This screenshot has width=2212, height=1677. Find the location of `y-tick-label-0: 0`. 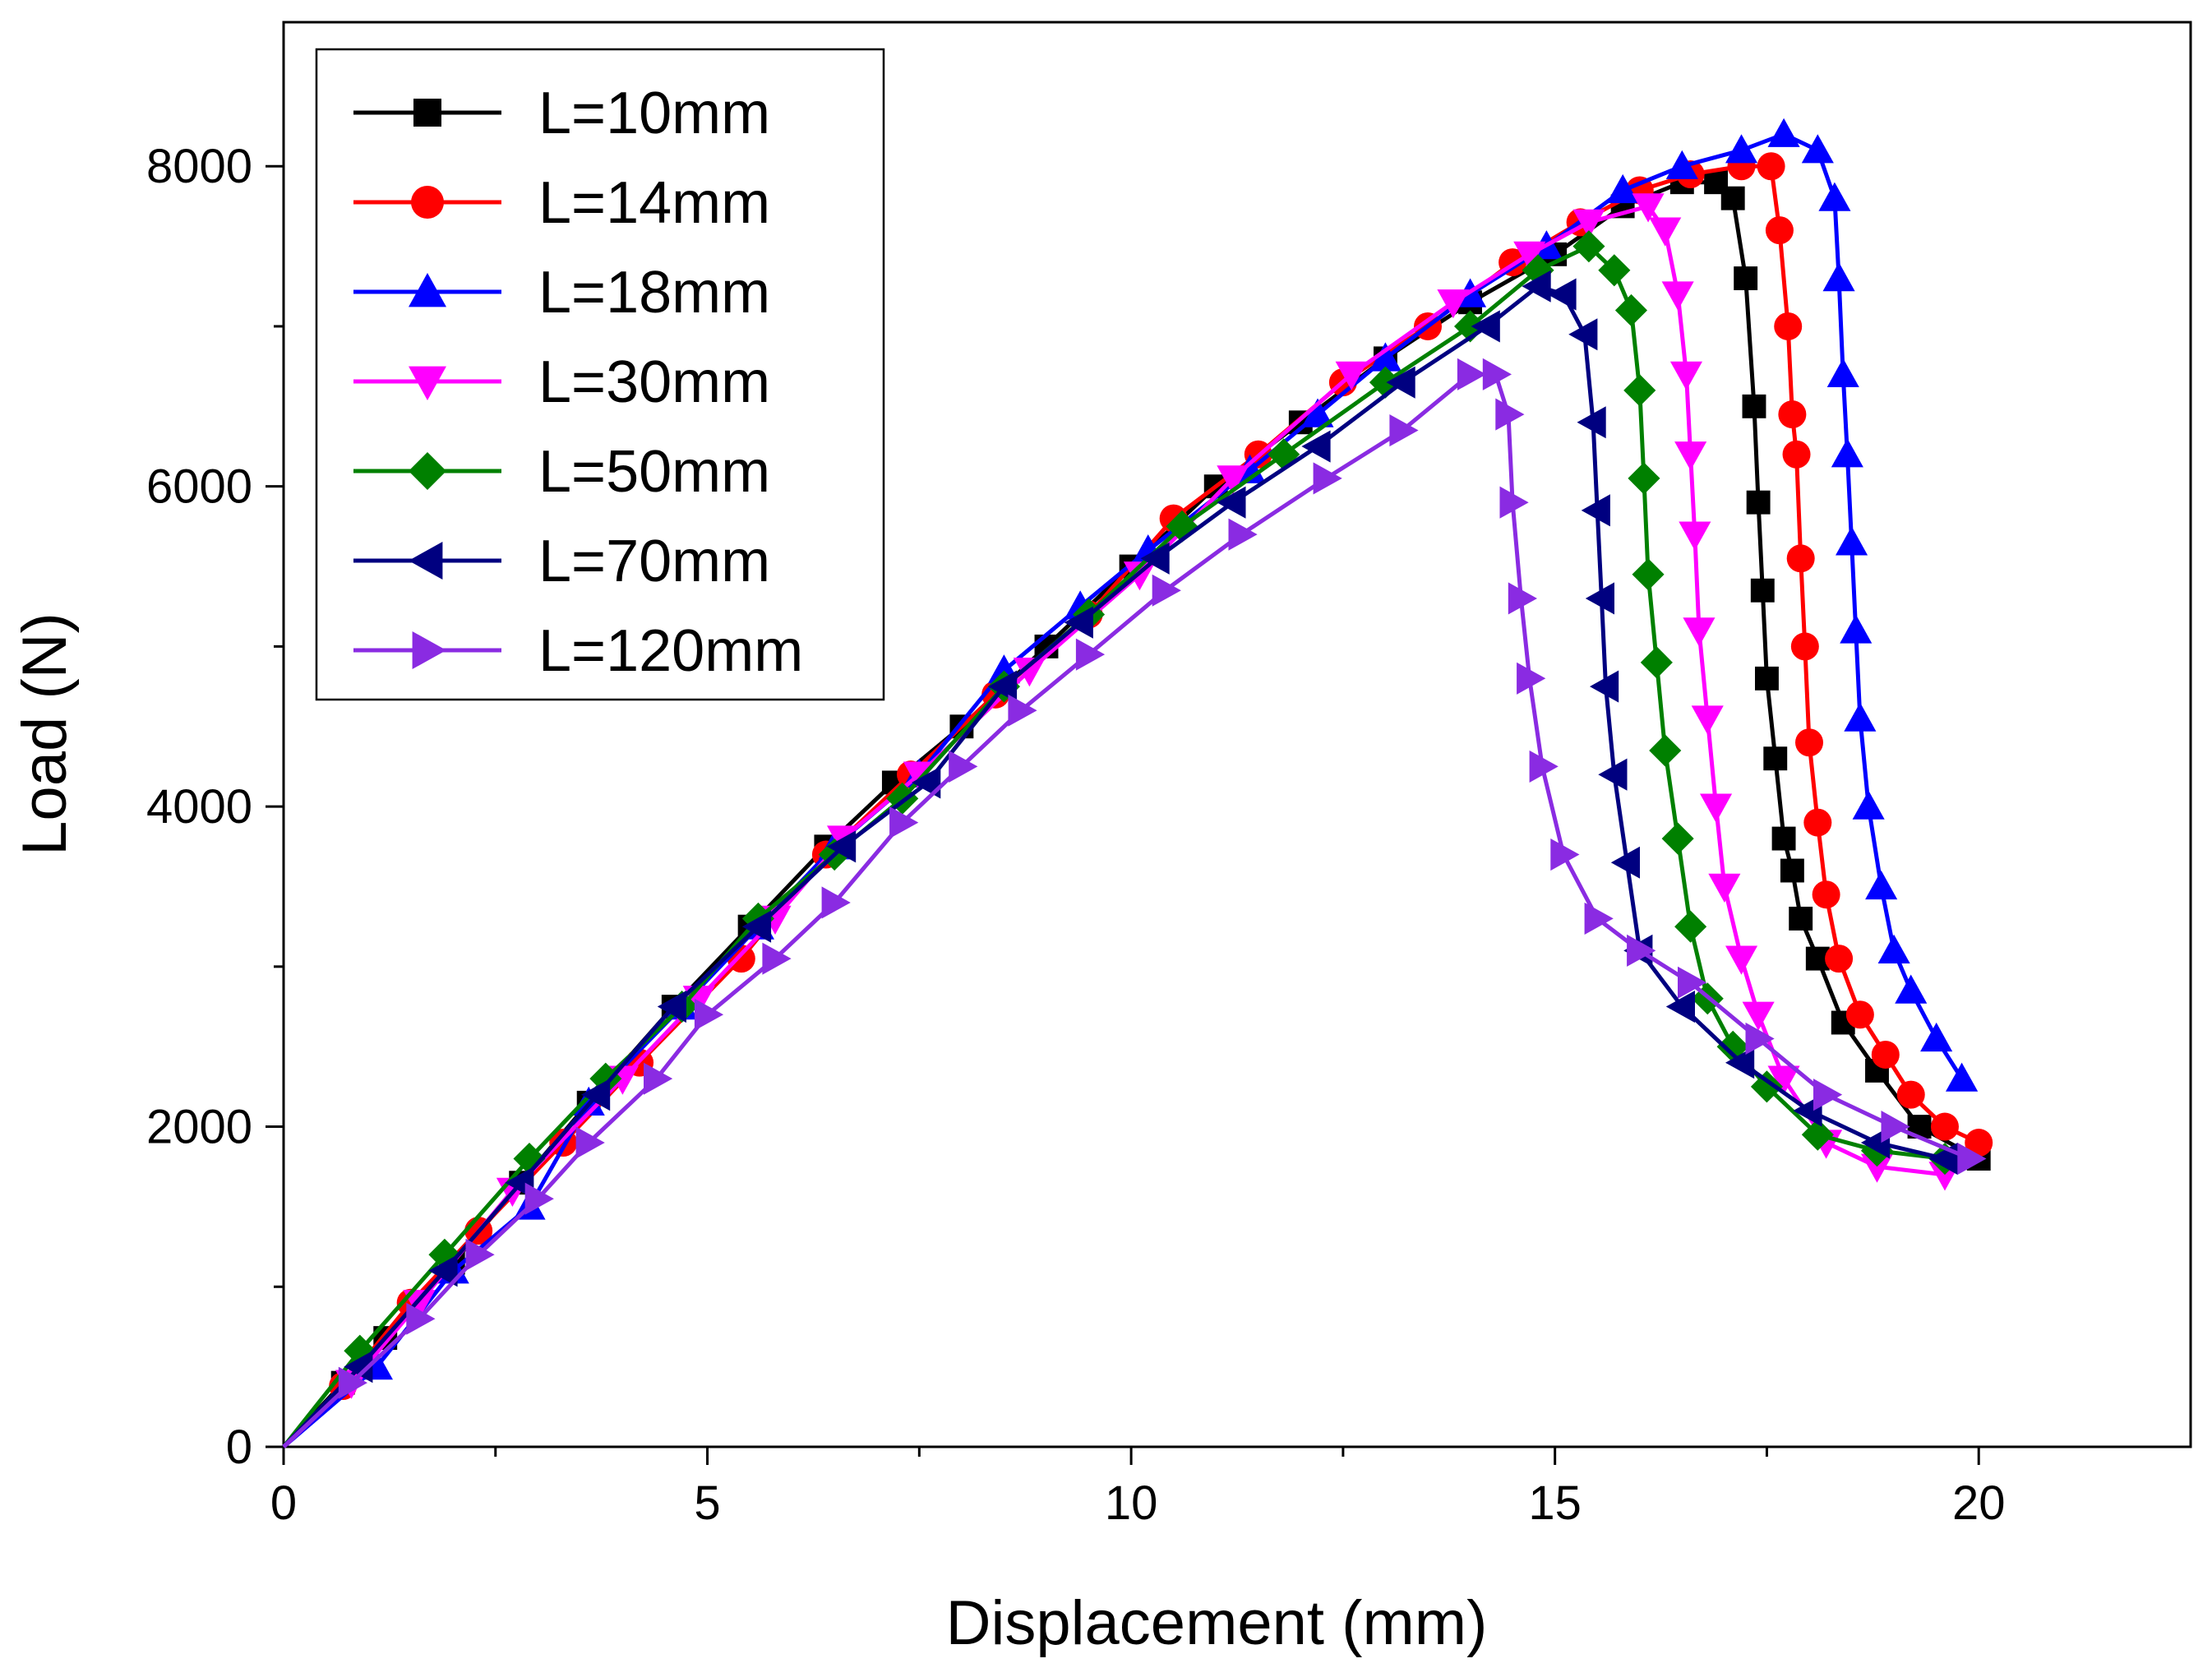

y-tick-label-0: 0 is located at coordinates (239, 1447).